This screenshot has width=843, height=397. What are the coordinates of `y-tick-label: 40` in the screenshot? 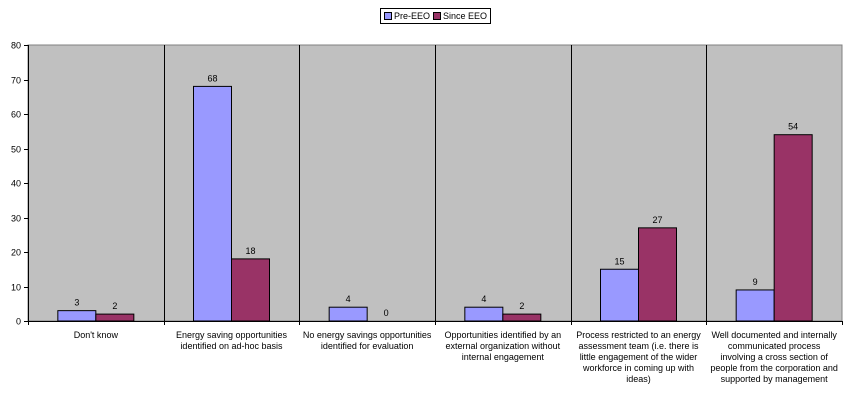 It's located at (16, 184).